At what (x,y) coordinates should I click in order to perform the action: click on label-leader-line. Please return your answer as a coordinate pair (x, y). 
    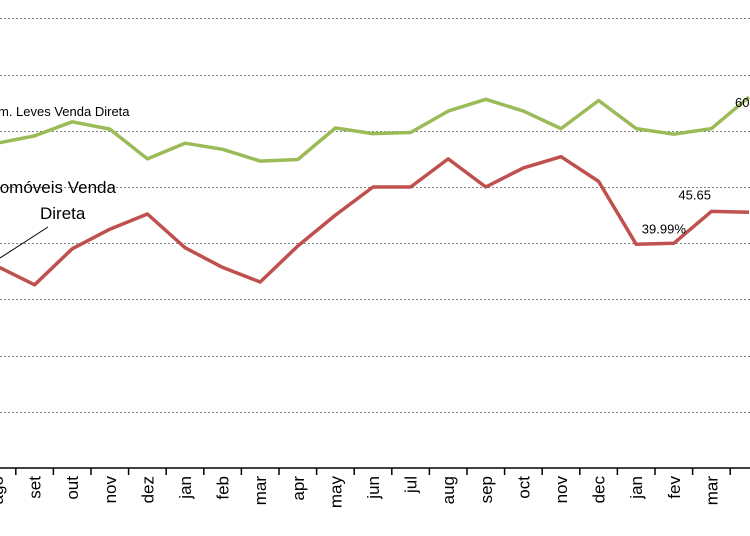
    Looking at the image, I should click on (24, 242).